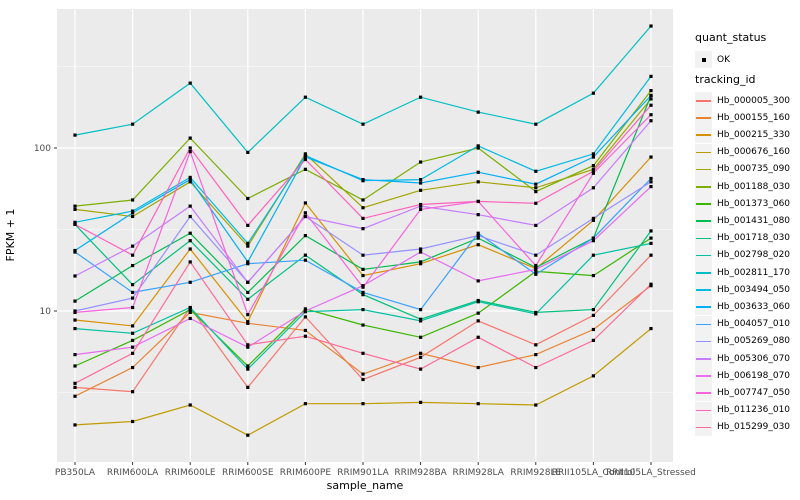 The width and height of the screenshot is (800, 500). What do you see at coordinates (731, 37) in the screenshot?
I see `legend-title-quant-status: quant_status` at bounding box center [731, 37].